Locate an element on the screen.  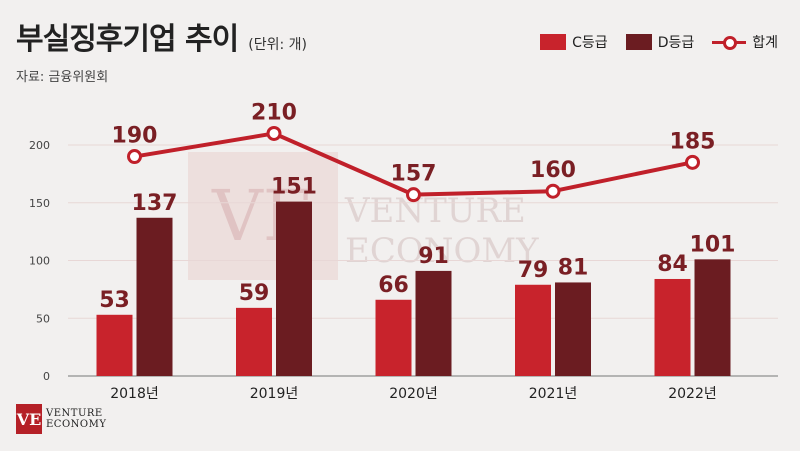
legend-item-total: 합계 is located at coordinates (745, 42).